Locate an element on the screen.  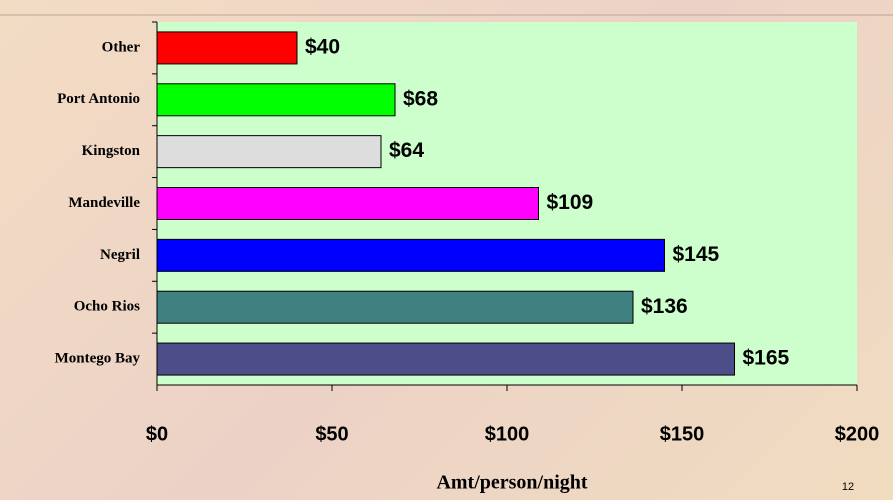
x-tick-label: $50 is located at coordinates (331, 434).